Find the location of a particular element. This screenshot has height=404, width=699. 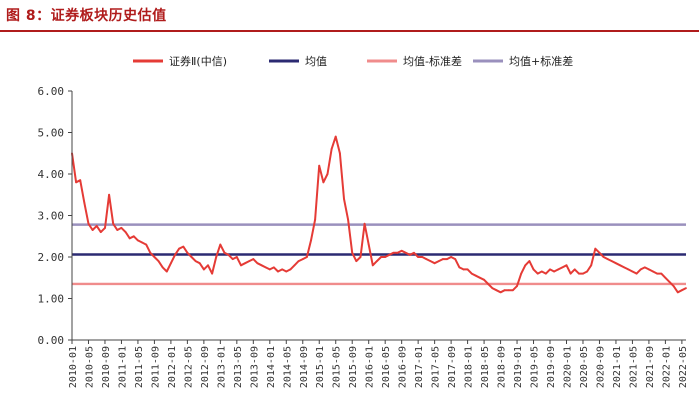

x-tick-label: 2021-01 is located at coordinates (617, 367).